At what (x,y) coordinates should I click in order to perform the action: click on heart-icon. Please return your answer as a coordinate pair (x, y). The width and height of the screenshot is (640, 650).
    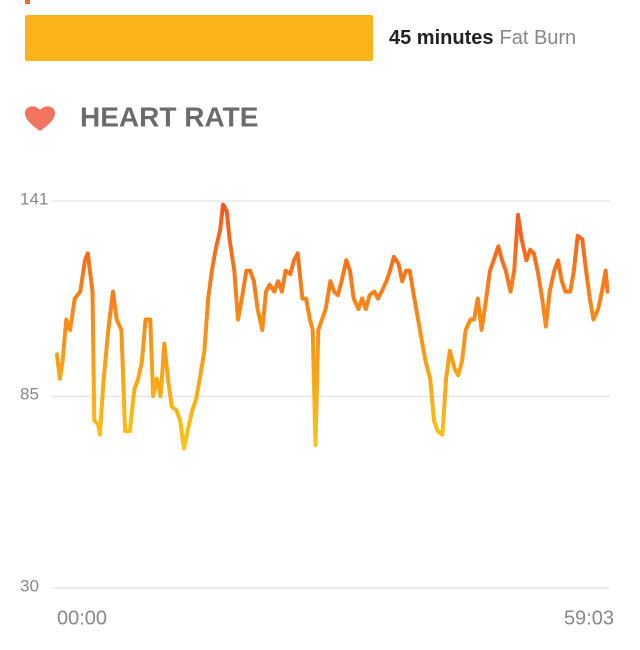
    Looking at the image, I should click on (40, 118).